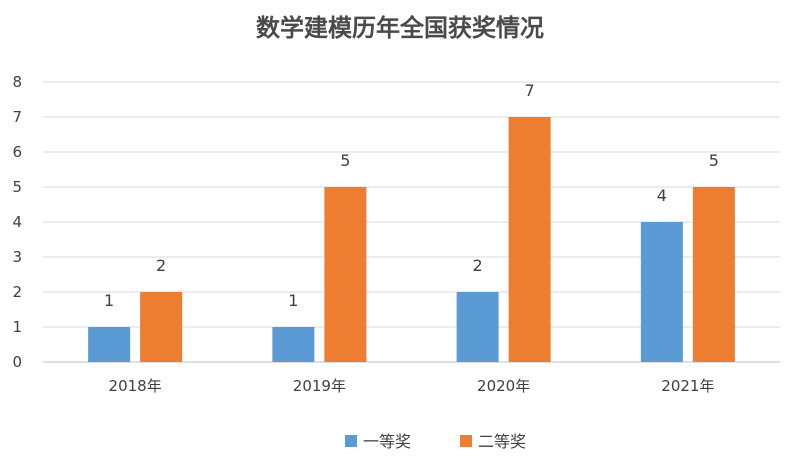  Describe the element at coordinates (435, 441) in the screenshot. I see `legend: 一等奖 二等奖` at that location.